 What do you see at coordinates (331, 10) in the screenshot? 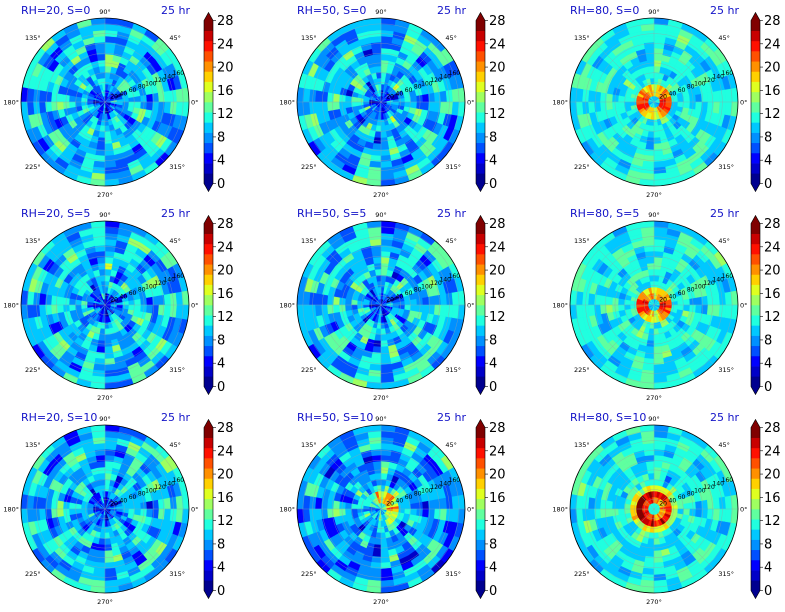
I see `panel-title: RH=50, S=0` at bounding box center [331, 10].